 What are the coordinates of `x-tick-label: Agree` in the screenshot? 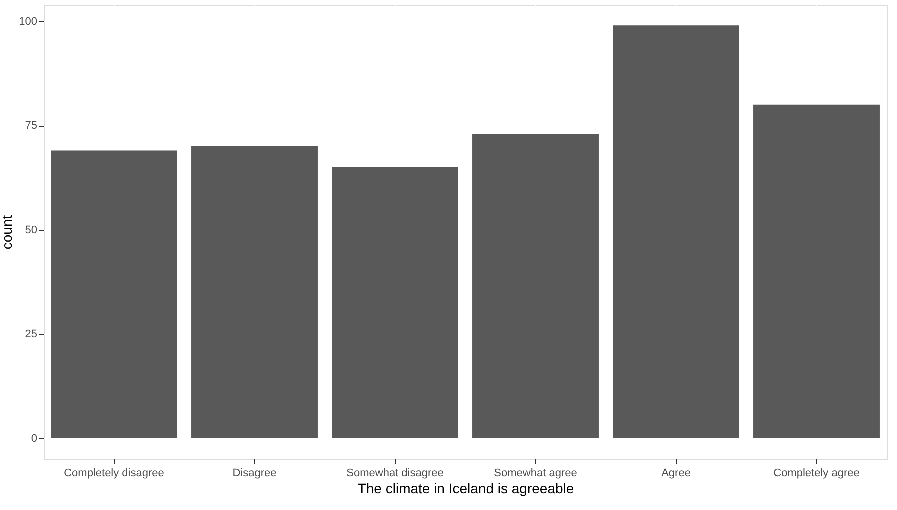 It's located at (676, 474).